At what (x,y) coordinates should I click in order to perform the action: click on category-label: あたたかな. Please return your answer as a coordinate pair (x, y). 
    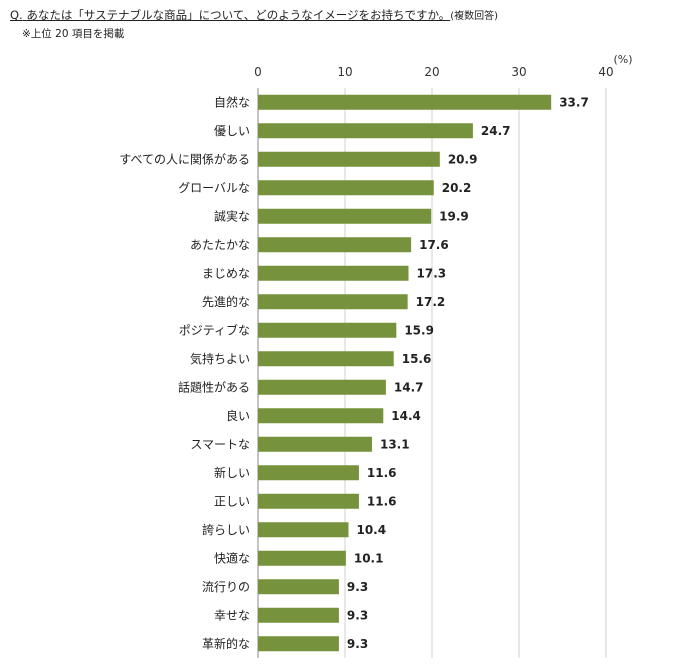
    Looking at the image, I should click on (220, 245).